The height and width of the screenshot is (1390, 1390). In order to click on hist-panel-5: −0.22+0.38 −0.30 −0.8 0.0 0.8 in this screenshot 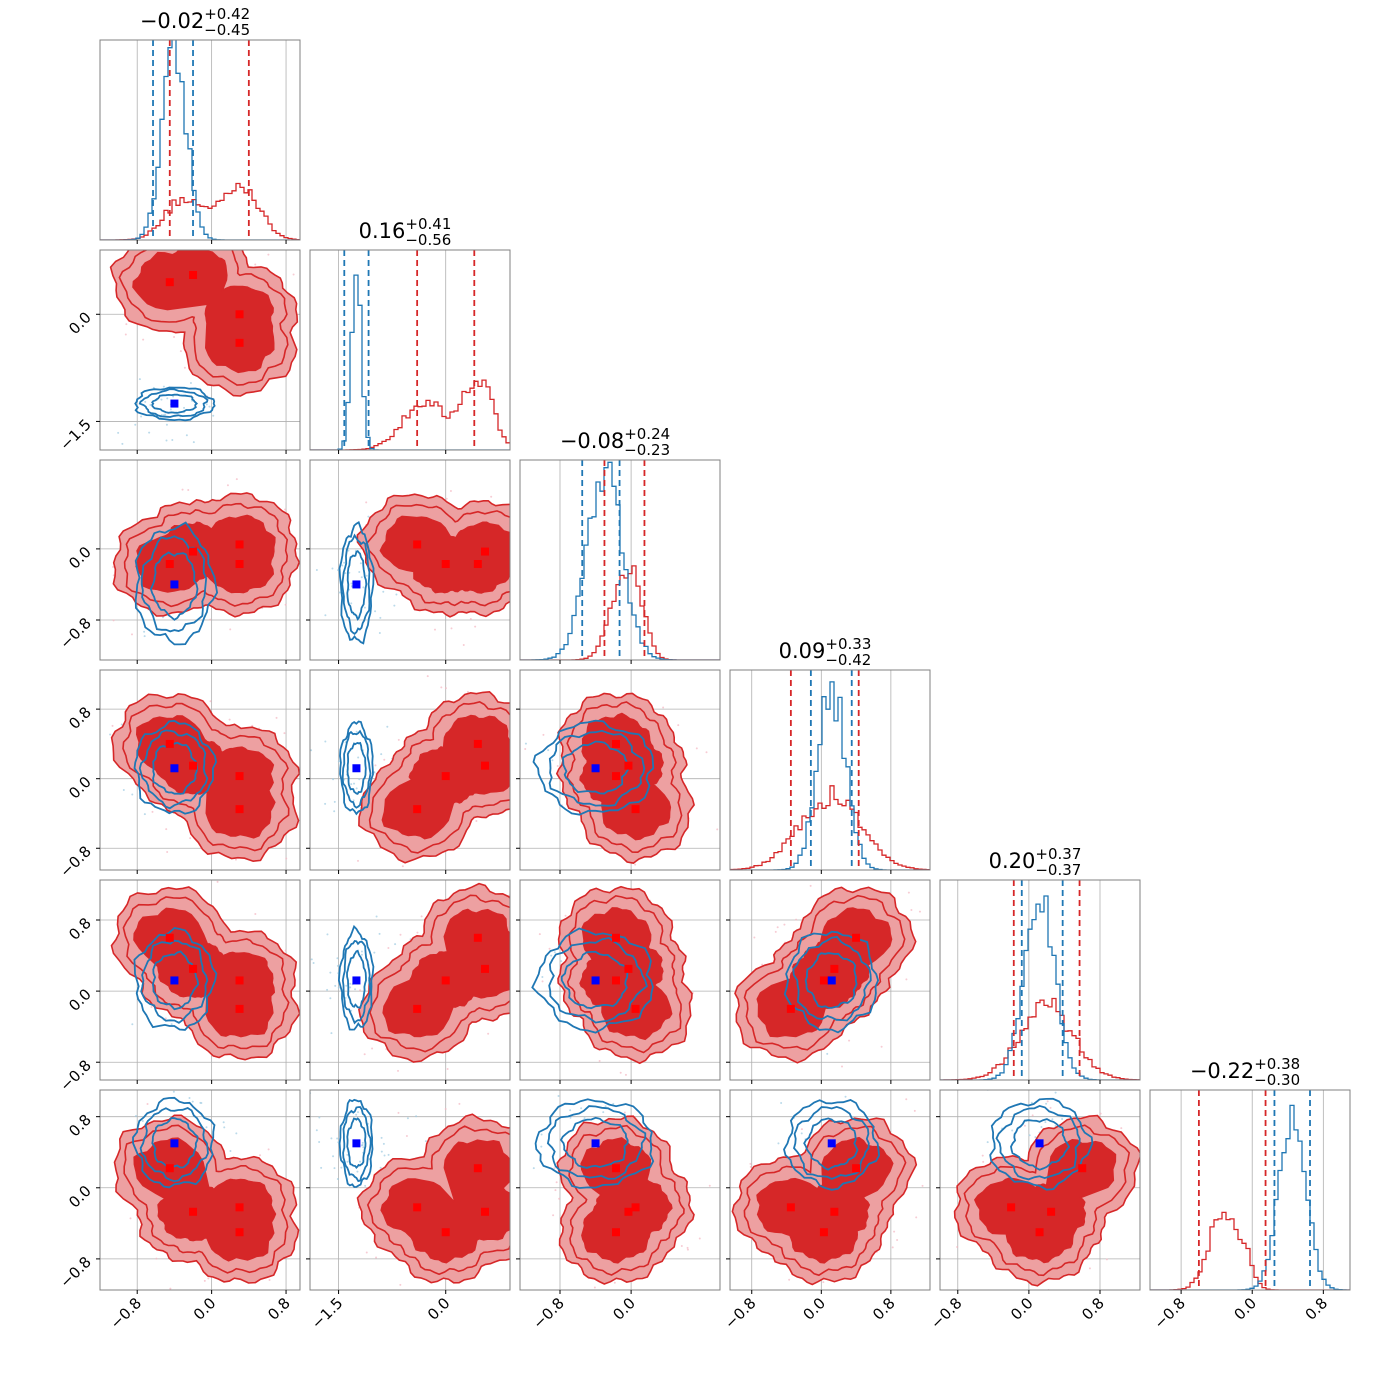, I will do `click(1250, 1194)`.